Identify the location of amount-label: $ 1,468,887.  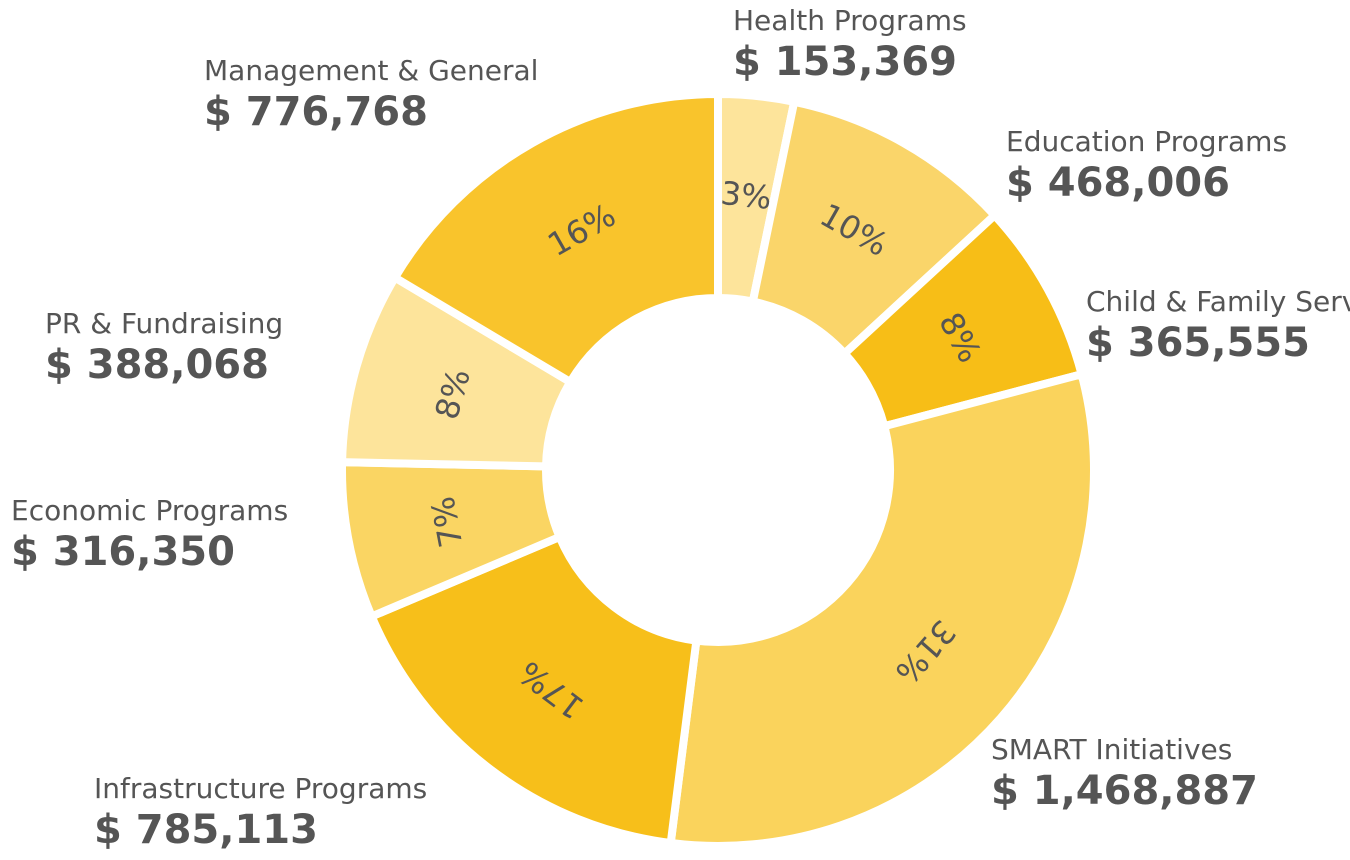
(1124, 791).